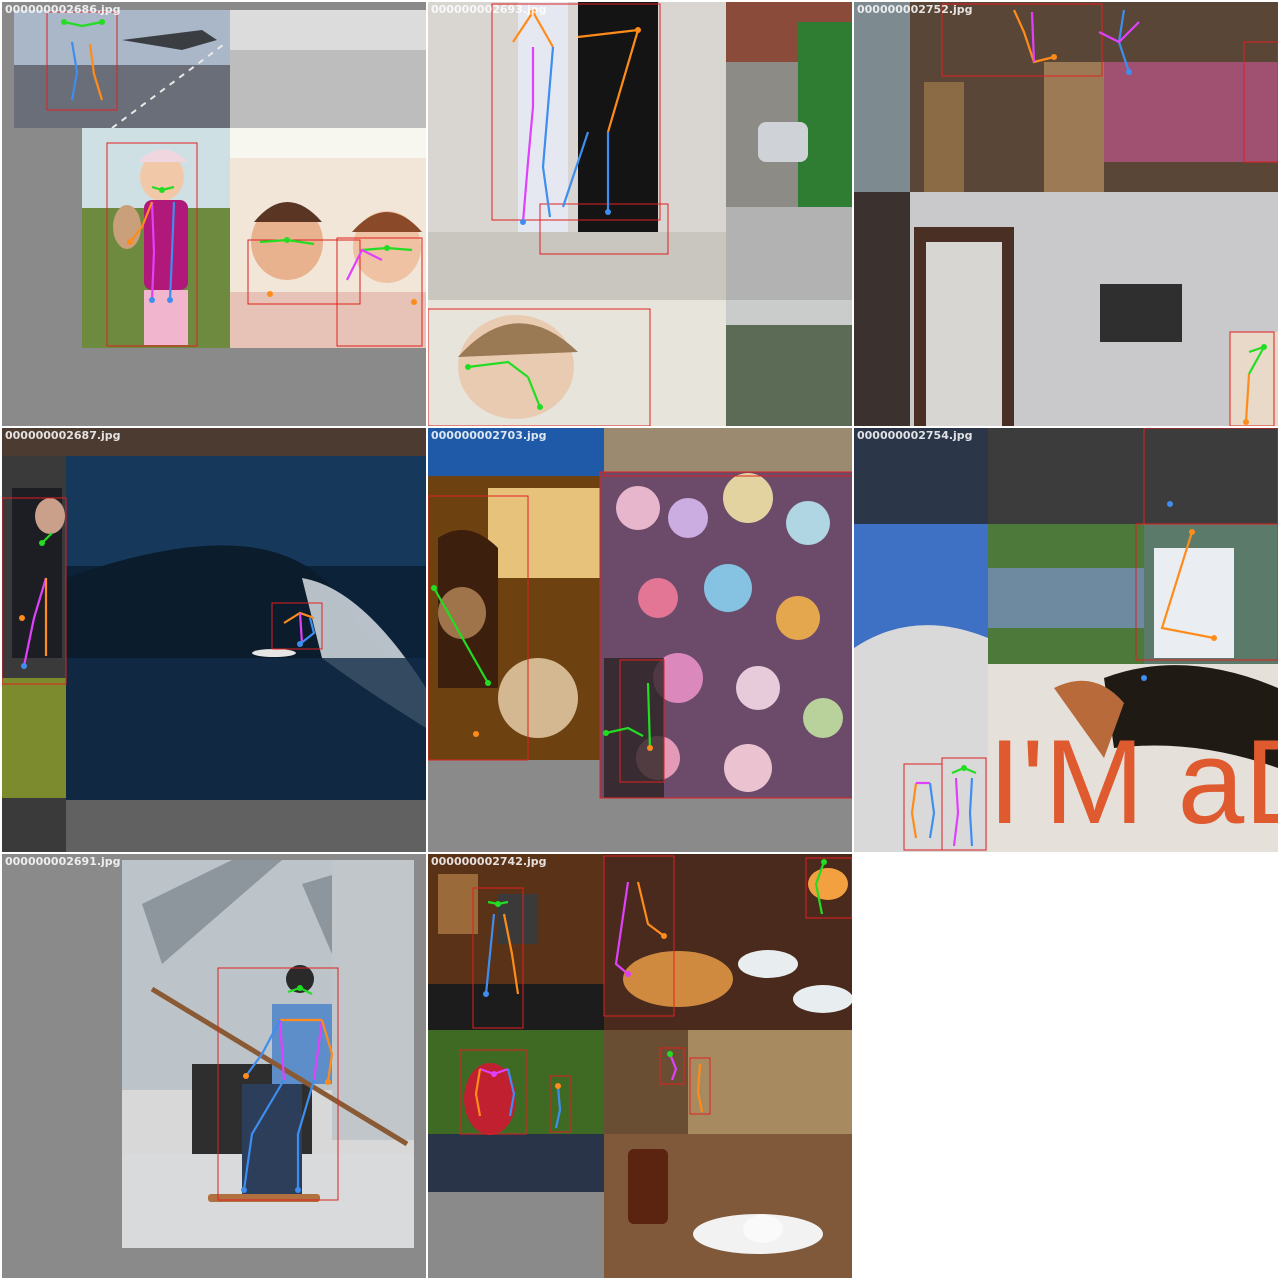 The width and height of the screenshot is (1280, 1280). I want to click on car-photo, so click(921, 476).